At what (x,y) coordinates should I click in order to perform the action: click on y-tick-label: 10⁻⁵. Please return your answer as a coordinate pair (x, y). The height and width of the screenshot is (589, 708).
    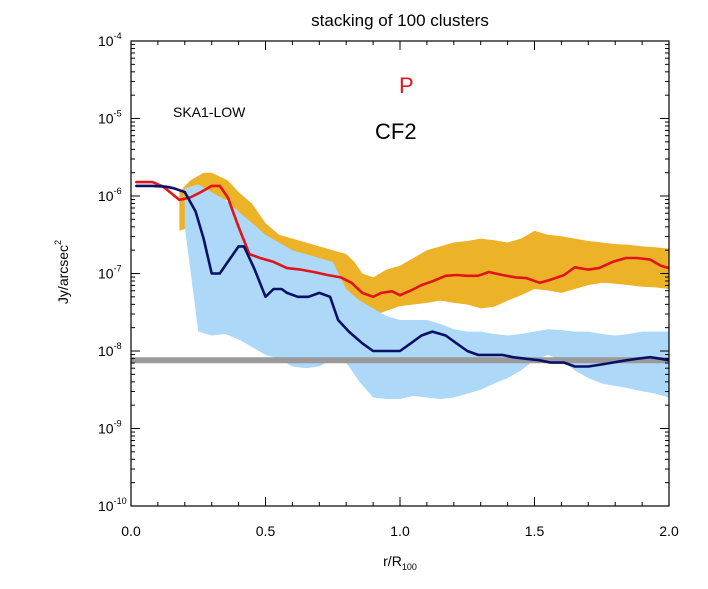
    Looking at the image, I should click on (110, 118).